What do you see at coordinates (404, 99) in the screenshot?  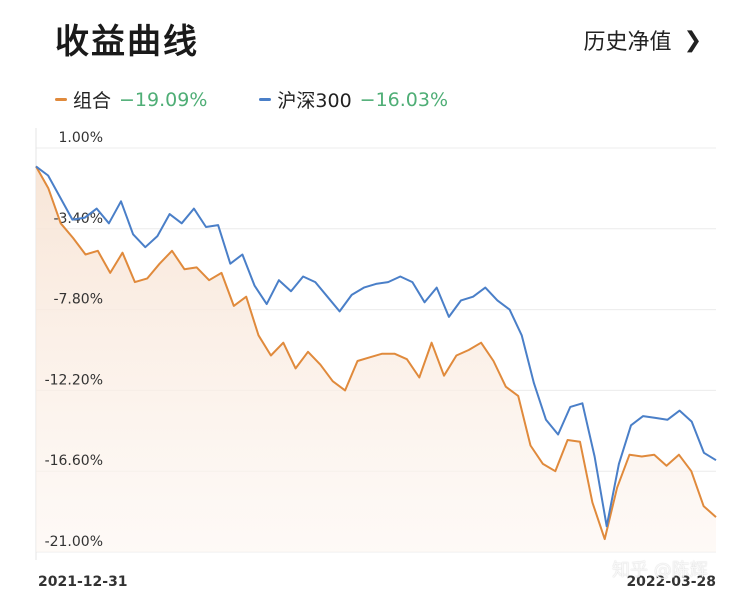 I see `legend-value-benchmark: −16.03%` at bounding box center [404, 99].